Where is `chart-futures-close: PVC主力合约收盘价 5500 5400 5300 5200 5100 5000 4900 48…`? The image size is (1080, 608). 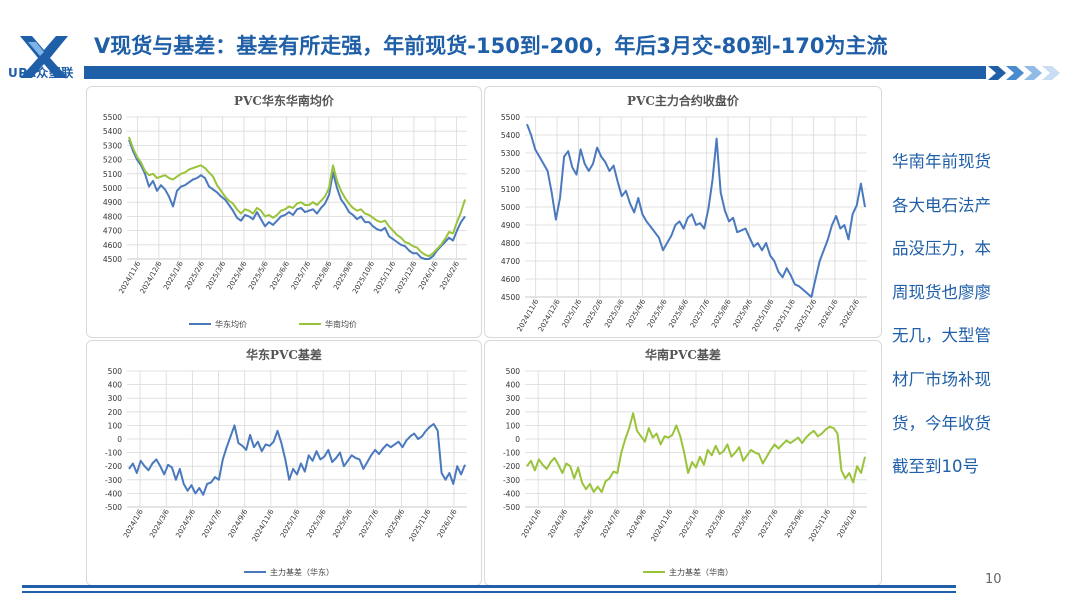
chart-futures-close: PVC主力合约收盘价 5500 5400 5300 5200 5100 5000 4900 48… is located at coordinates (684, 213).